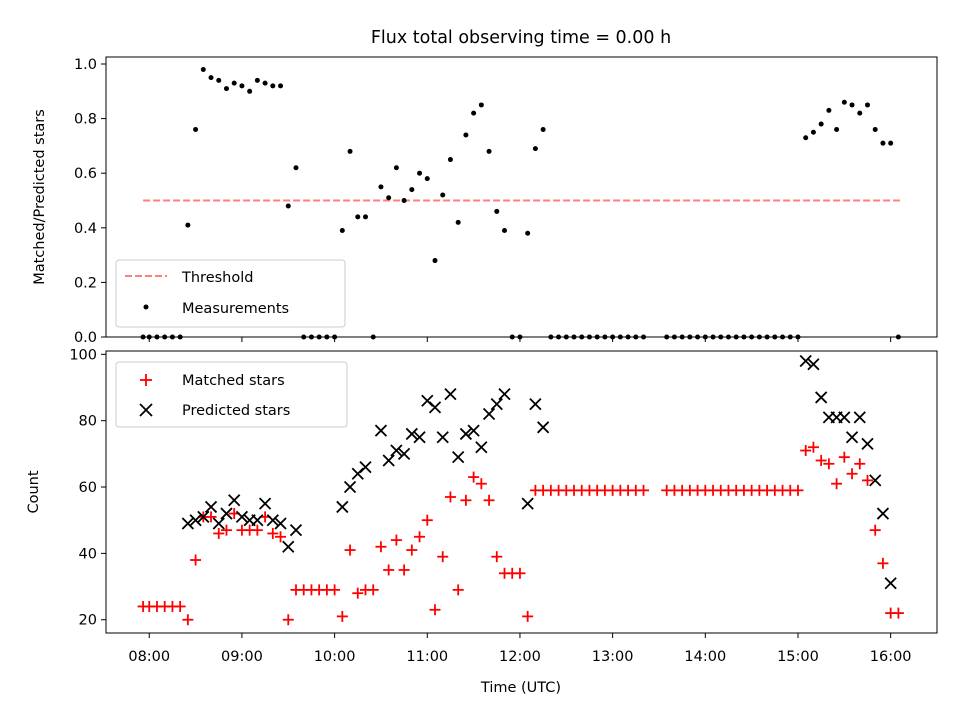 The height and width of the screenshot is (720, 960). What do you see at coordinates (798, 657) in the screenshot?
I see `x-tick-label: 15:00` at bounding box center [798, 657].